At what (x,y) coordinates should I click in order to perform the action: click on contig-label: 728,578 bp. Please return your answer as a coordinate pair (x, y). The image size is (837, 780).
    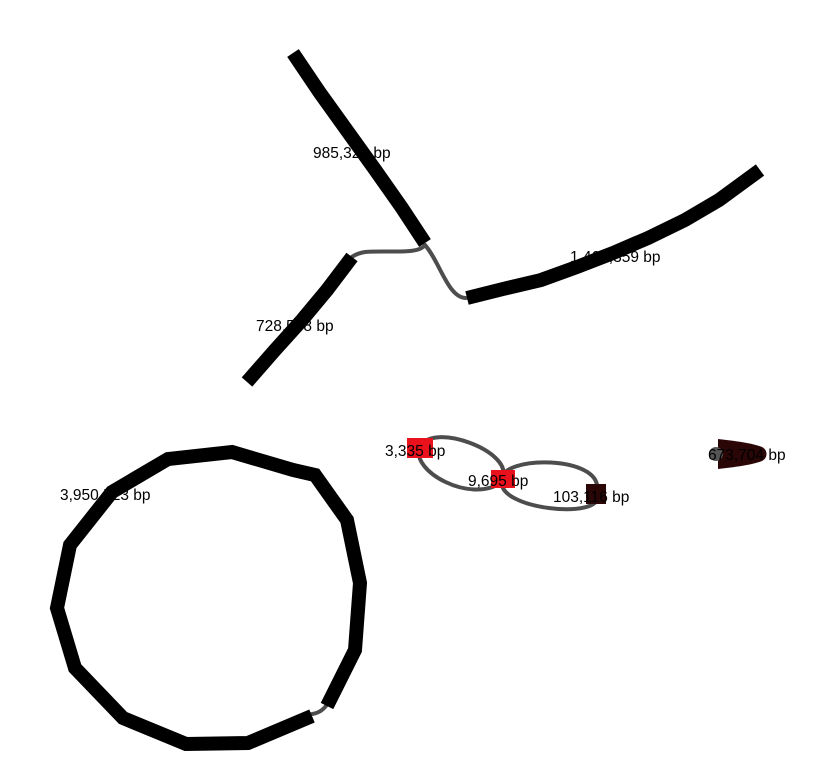
    Looking at the image, I should click on (295, 326).